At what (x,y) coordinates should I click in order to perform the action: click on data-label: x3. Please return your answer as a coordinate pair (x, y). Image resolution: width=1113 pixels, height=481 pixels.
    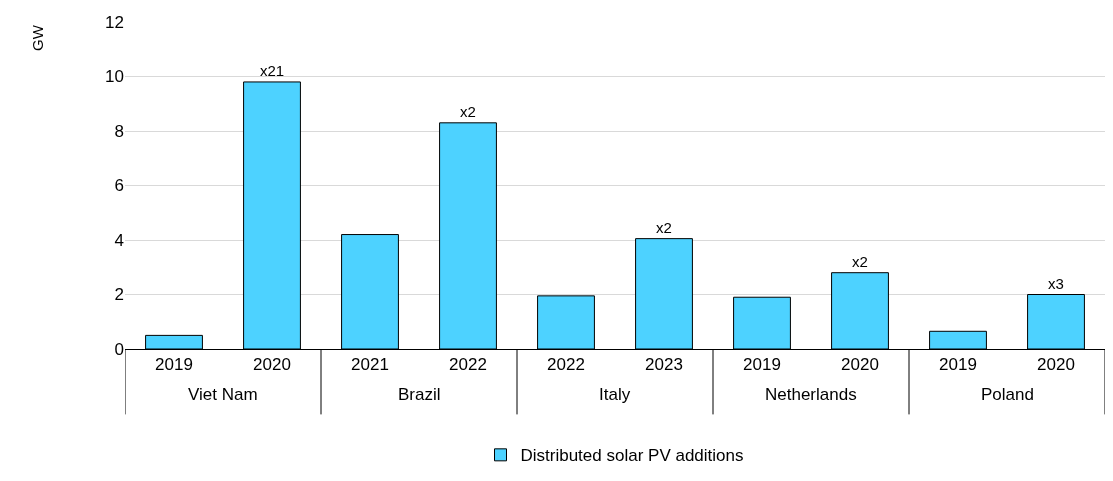
    Looking at the image, I should click on (1056, 283).